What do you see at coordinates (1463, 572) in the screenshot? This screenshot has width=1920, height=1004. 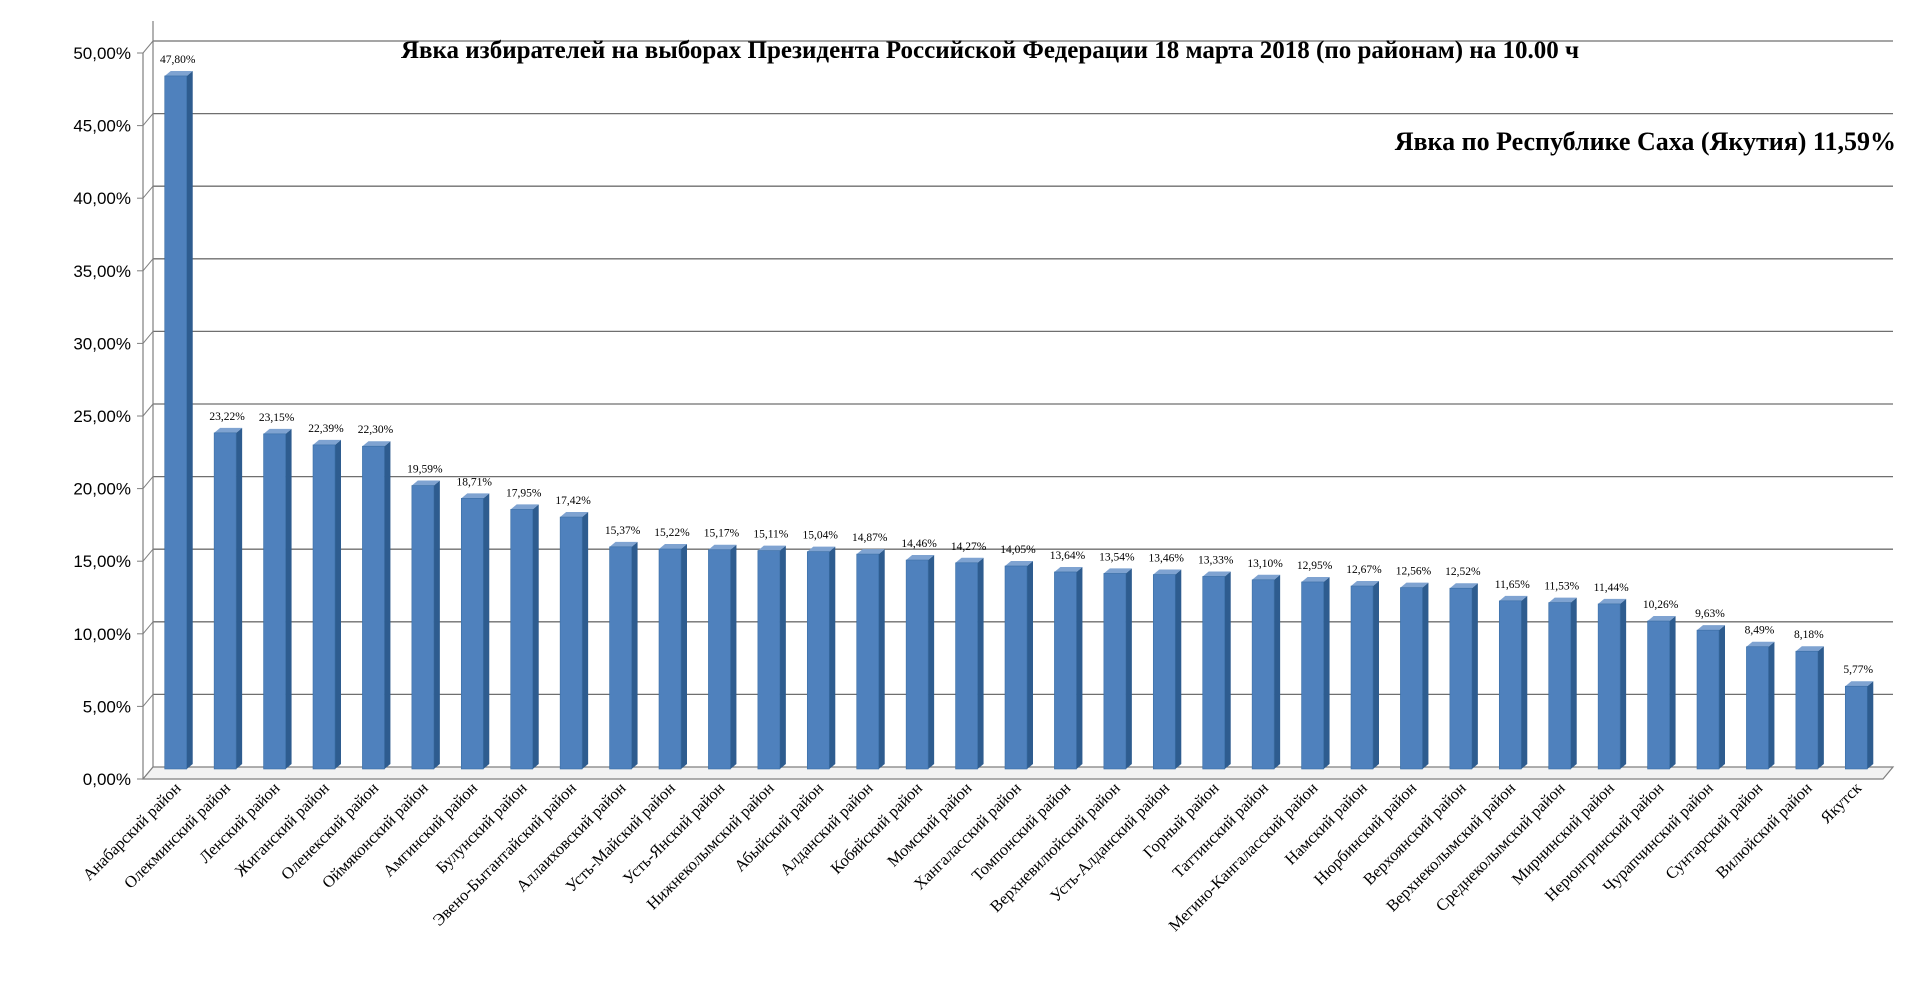 I see `data-label: 12,52%` at bounding box center [1463, 572].